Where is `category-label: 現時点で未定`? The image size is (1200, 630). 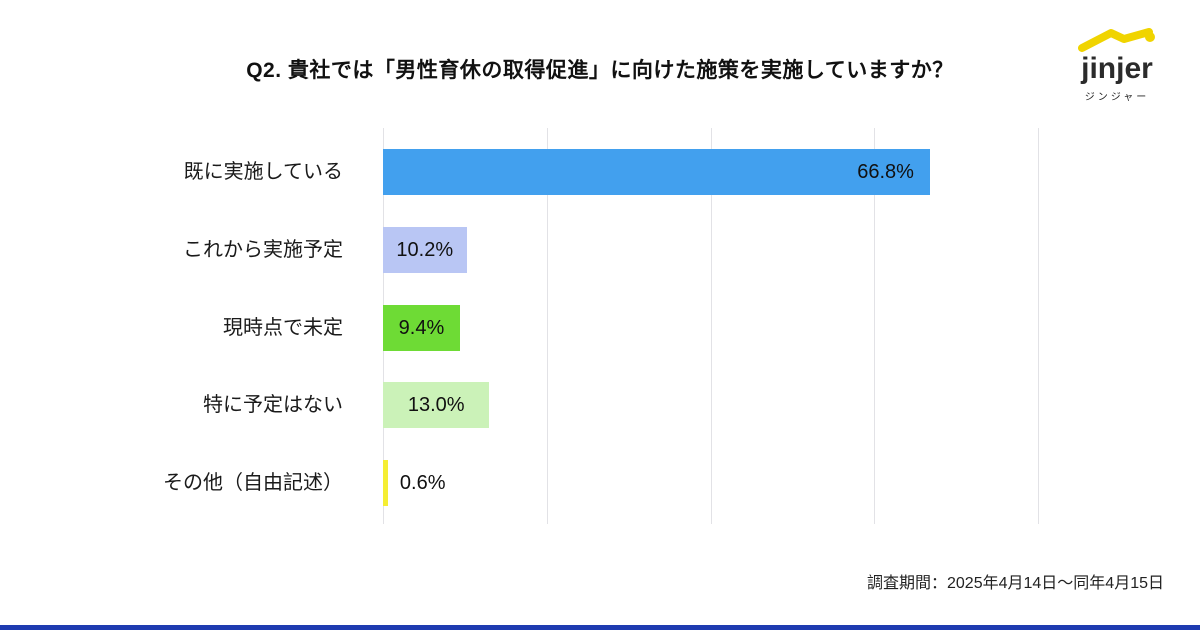
category-label: 現時点で未定 is located at coordinates (283, 328).